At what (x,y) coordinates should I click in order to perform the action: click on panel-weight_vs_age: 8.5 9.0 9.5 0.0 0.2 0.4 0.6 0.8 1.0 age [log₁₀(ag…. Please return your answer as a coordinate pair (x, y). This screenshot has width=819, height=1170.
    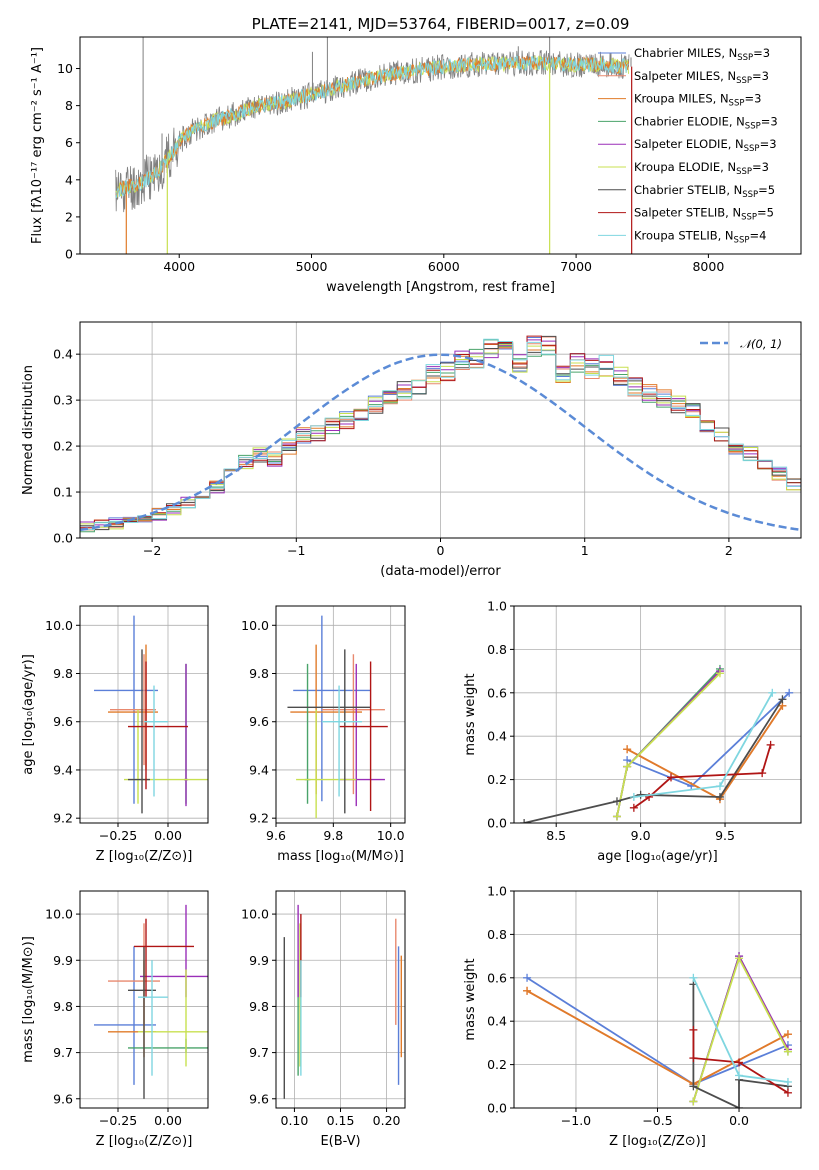
    Looking at the image, I should click on (632, 731).